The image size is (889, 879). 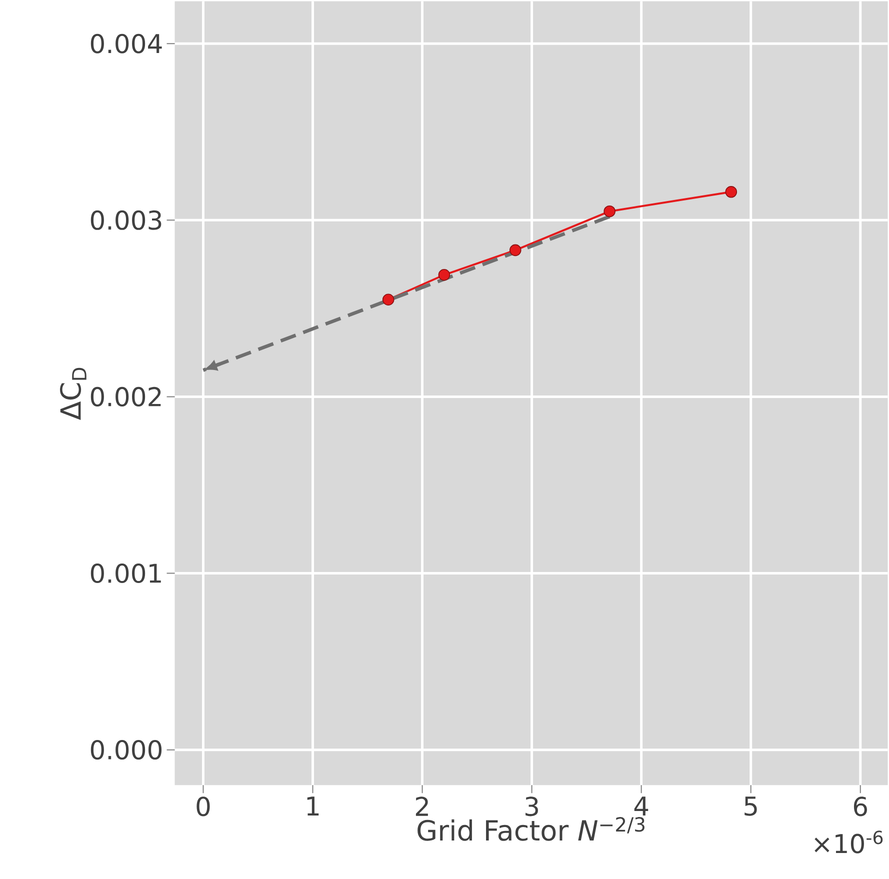 I want to click on x-tick-label: 6, so click(x=860, y=806).